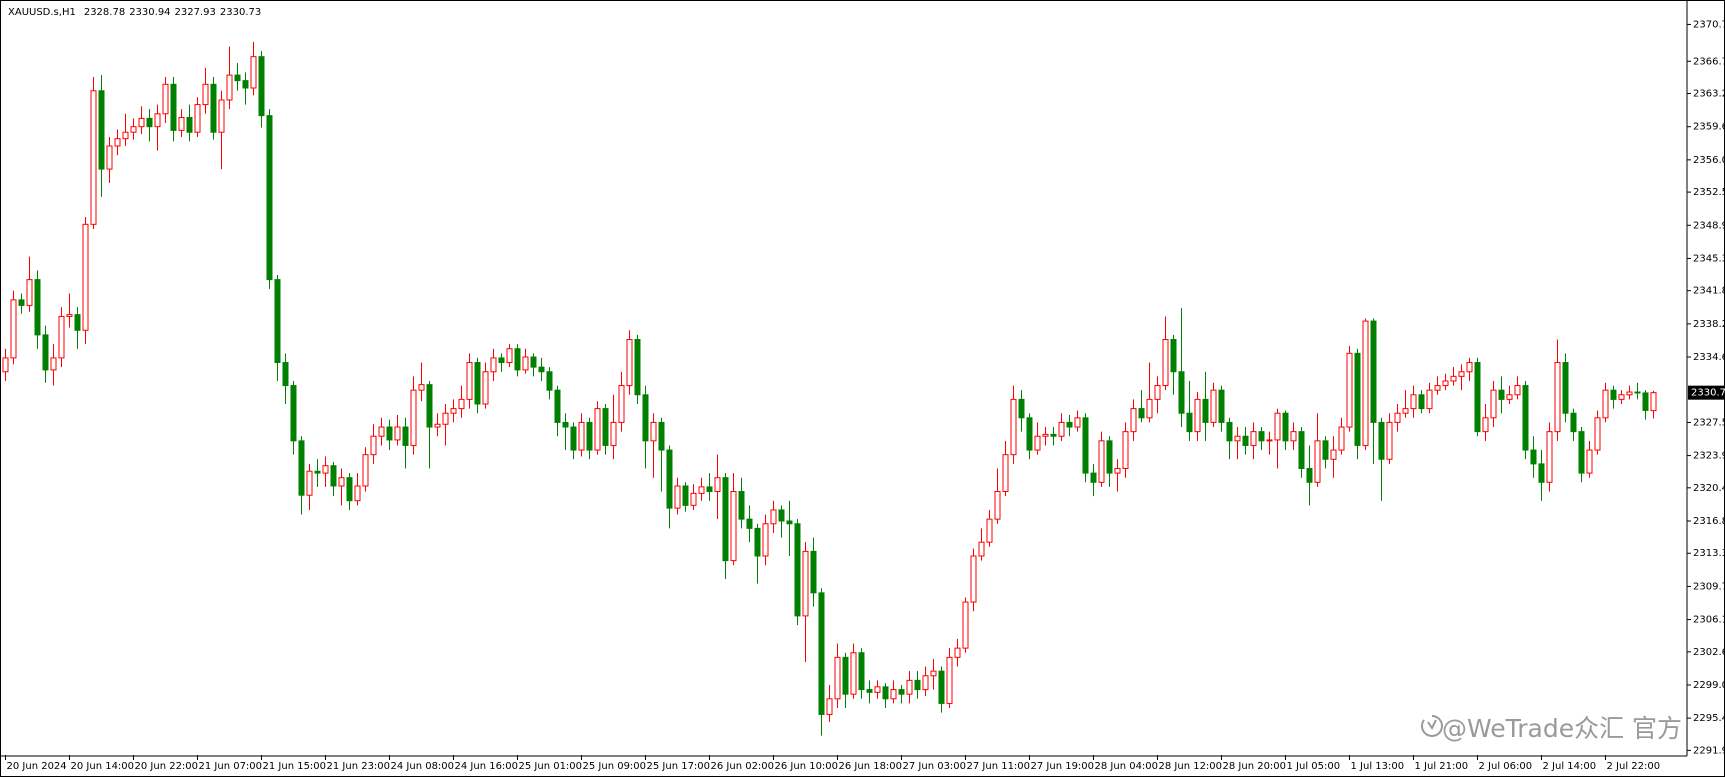 The width and height of the screenshot is (1725, 777). I want to click on y-tick-label: 2359.60, so click(1709, 127).